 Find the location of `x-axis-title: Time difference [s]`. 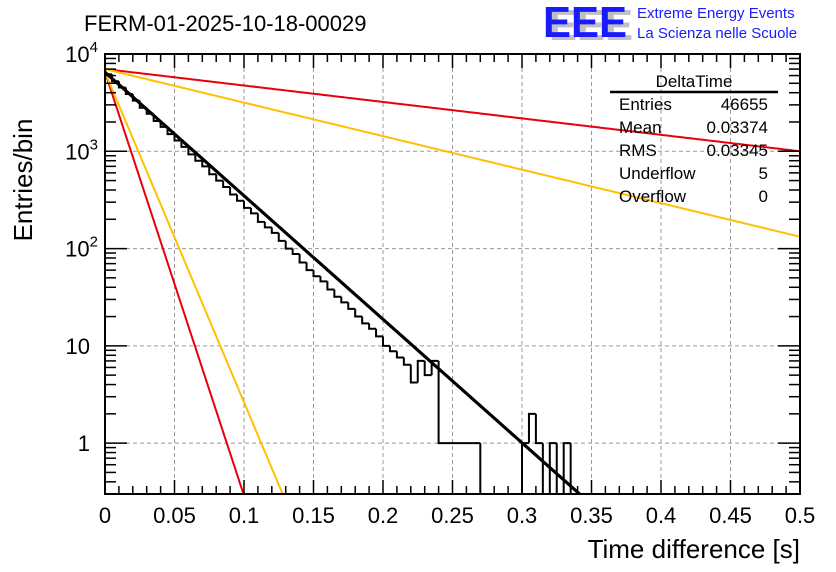

x-axis-title: Time difference [s] is located at coordinates (694, 549).